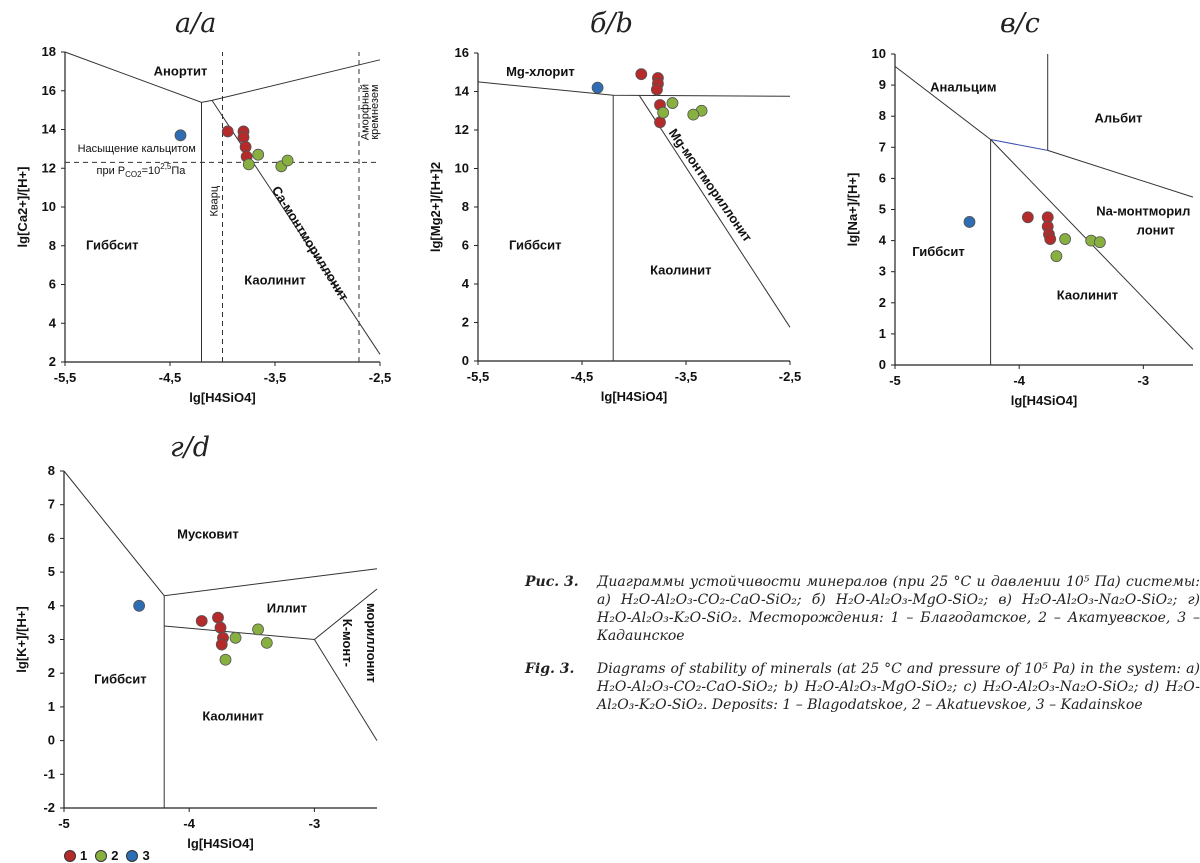 The width and height of the screenshot is (1200, 863). What do you see at coordinates (365, 112) in the screenshot?
I see `amorphous-silica-label: Аморфный` at bounding box center [365, 112].